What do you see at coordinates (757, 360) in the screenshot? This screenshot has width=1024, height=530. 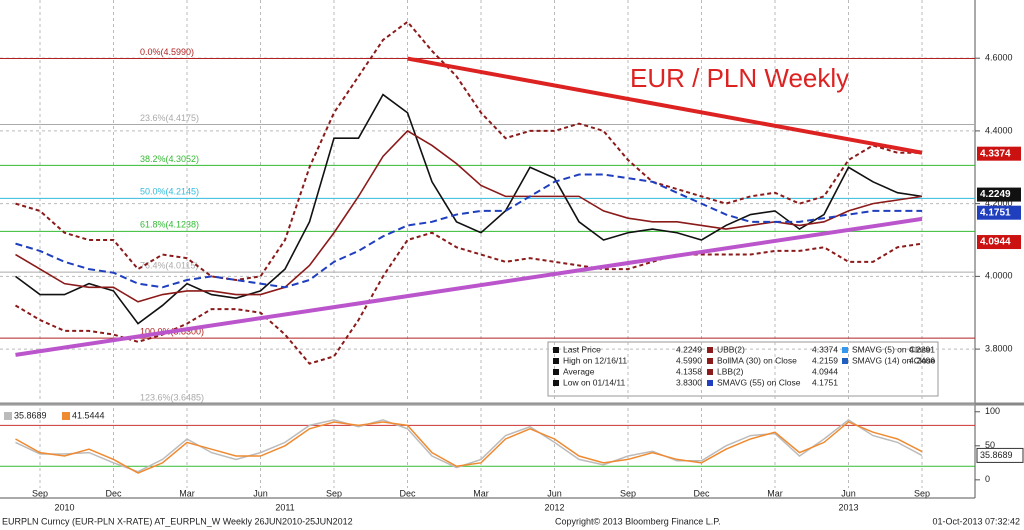 I see `legend-label: BollMA (30) on Close` at bounding box center [757, 360].